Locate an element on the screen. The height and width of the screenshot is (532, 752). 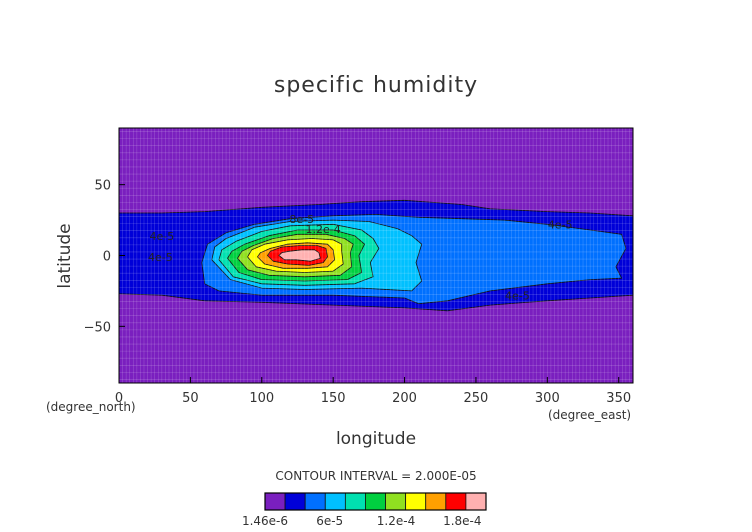
x-tick-label: 200 is located at coordinates (404, 398).